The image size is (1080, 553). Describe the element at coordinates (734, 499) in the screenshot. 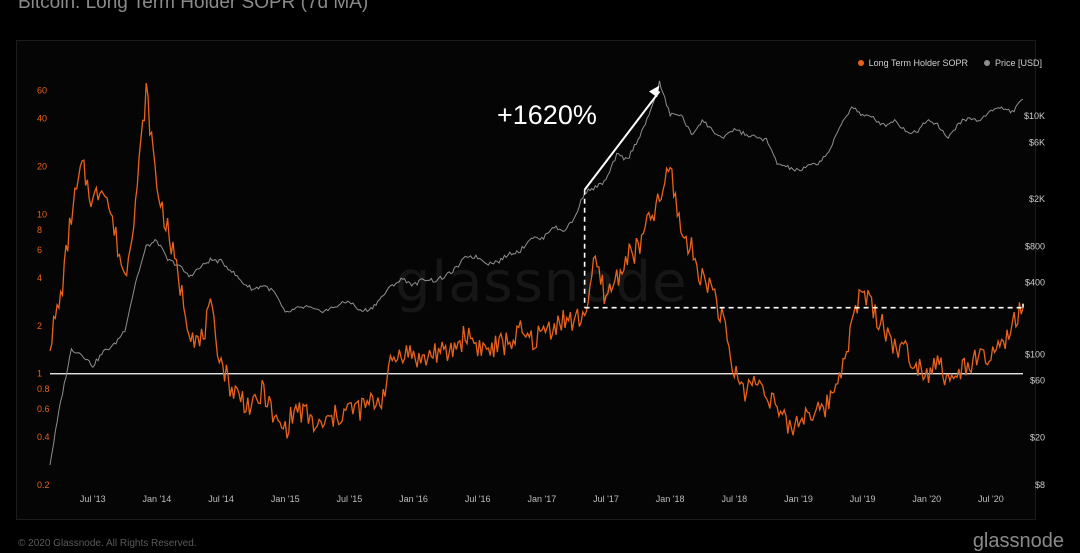

I see `x-tick-label: Jul '18` at that location.